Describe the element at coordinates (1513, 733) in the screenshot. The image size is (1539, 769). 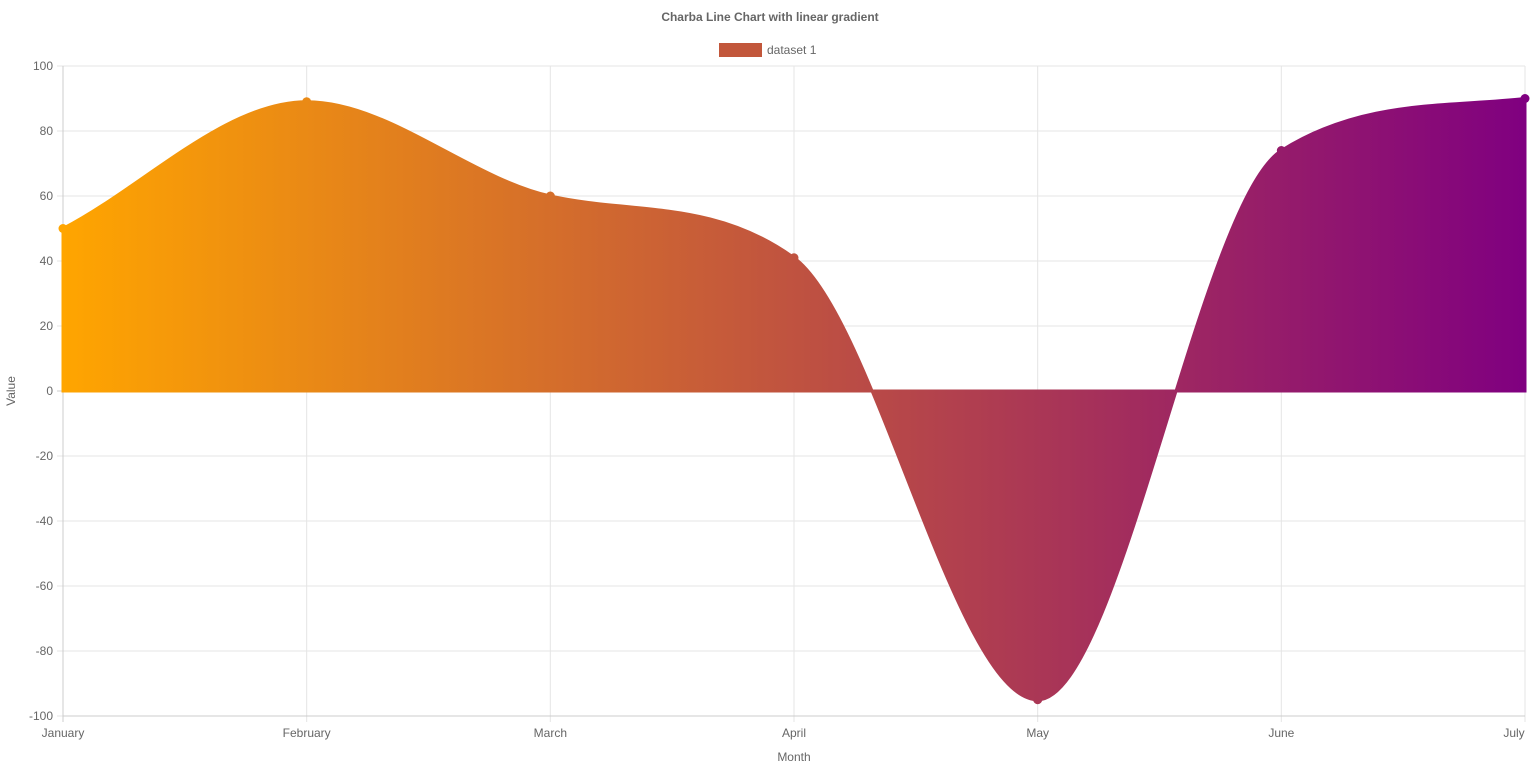
I see `x-tick-label: July` at that location.